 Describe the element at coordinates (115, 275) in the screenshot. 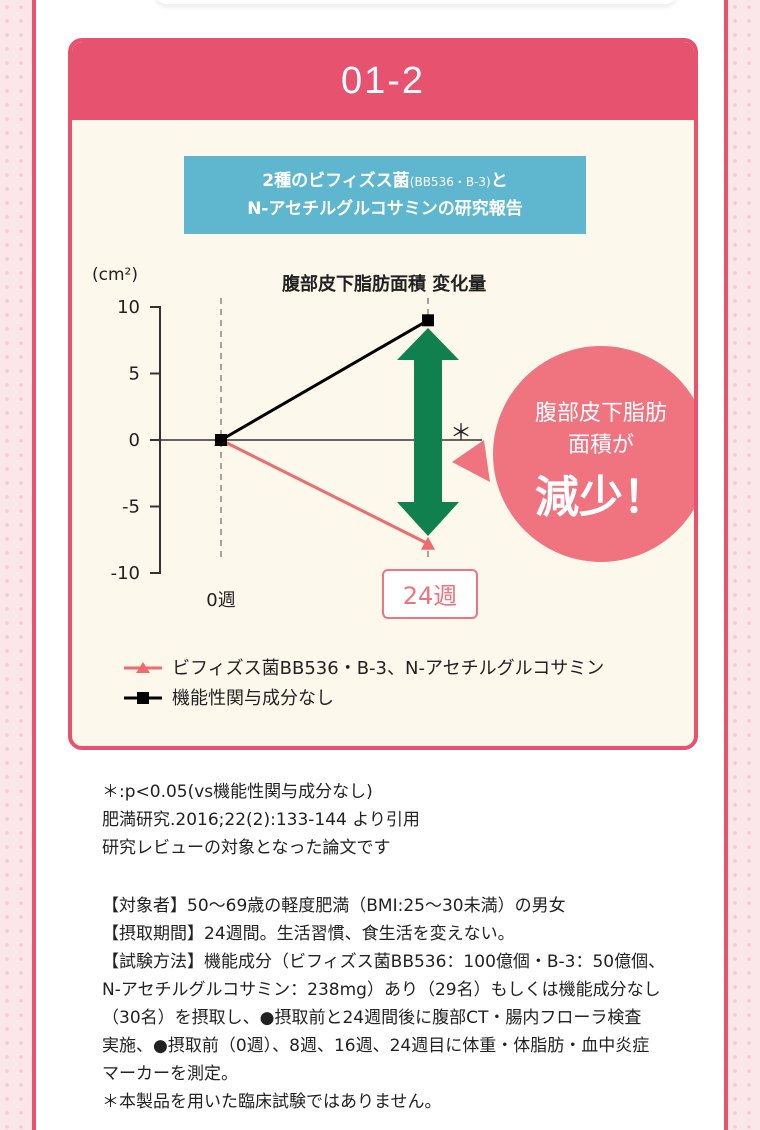

I see `chart-ylabel: (cm²)` at that location.